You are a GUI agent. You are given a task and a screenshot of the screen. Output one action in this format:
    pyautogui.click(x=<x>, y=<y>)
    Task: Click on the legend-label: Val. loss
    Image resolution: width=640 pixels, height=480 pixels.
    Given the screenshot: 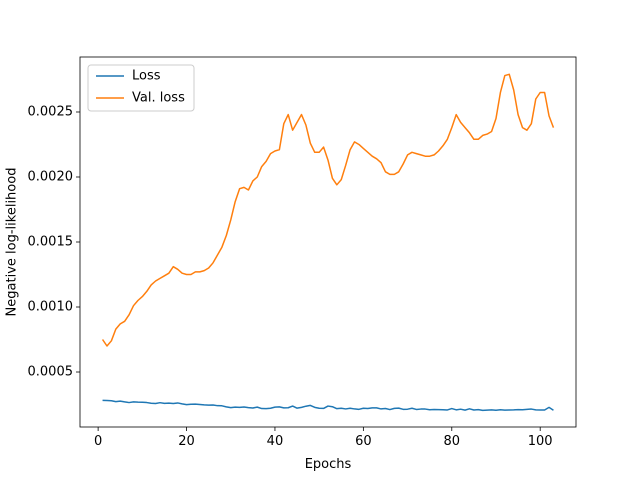 What is the action you would take?
    pyautogui.click(x=158, y=98)
    